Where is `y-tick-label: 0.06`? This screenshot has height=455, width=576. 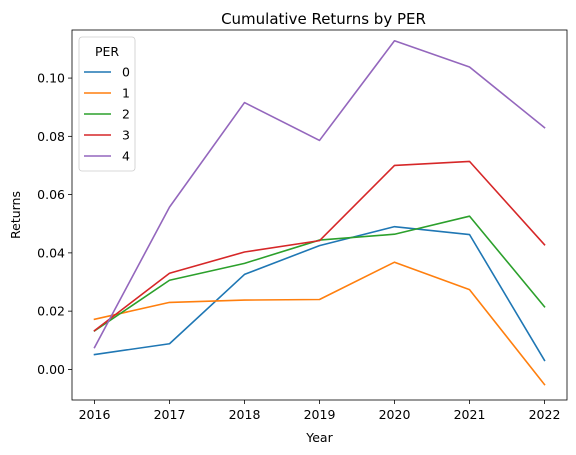 y-tick-label: 0.06 is located at coordinates (51, 194).